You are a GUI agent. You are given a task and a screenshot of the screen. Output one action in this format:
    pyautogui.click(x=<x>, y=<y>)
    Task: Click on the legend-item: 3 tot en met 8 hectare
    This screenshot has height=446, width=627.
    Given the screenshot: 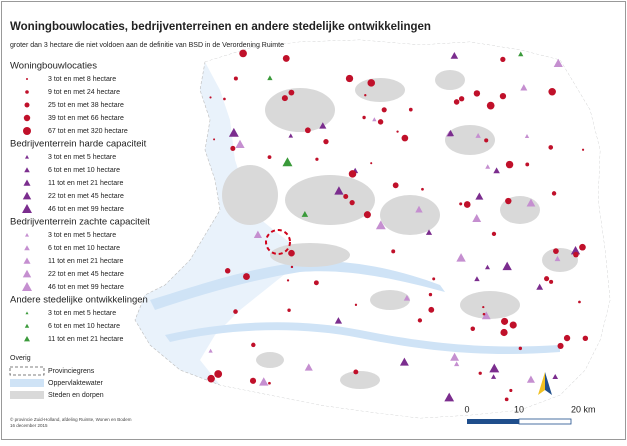 What is the action you would take?
    pyautogui.click(x=82, y=79)
    